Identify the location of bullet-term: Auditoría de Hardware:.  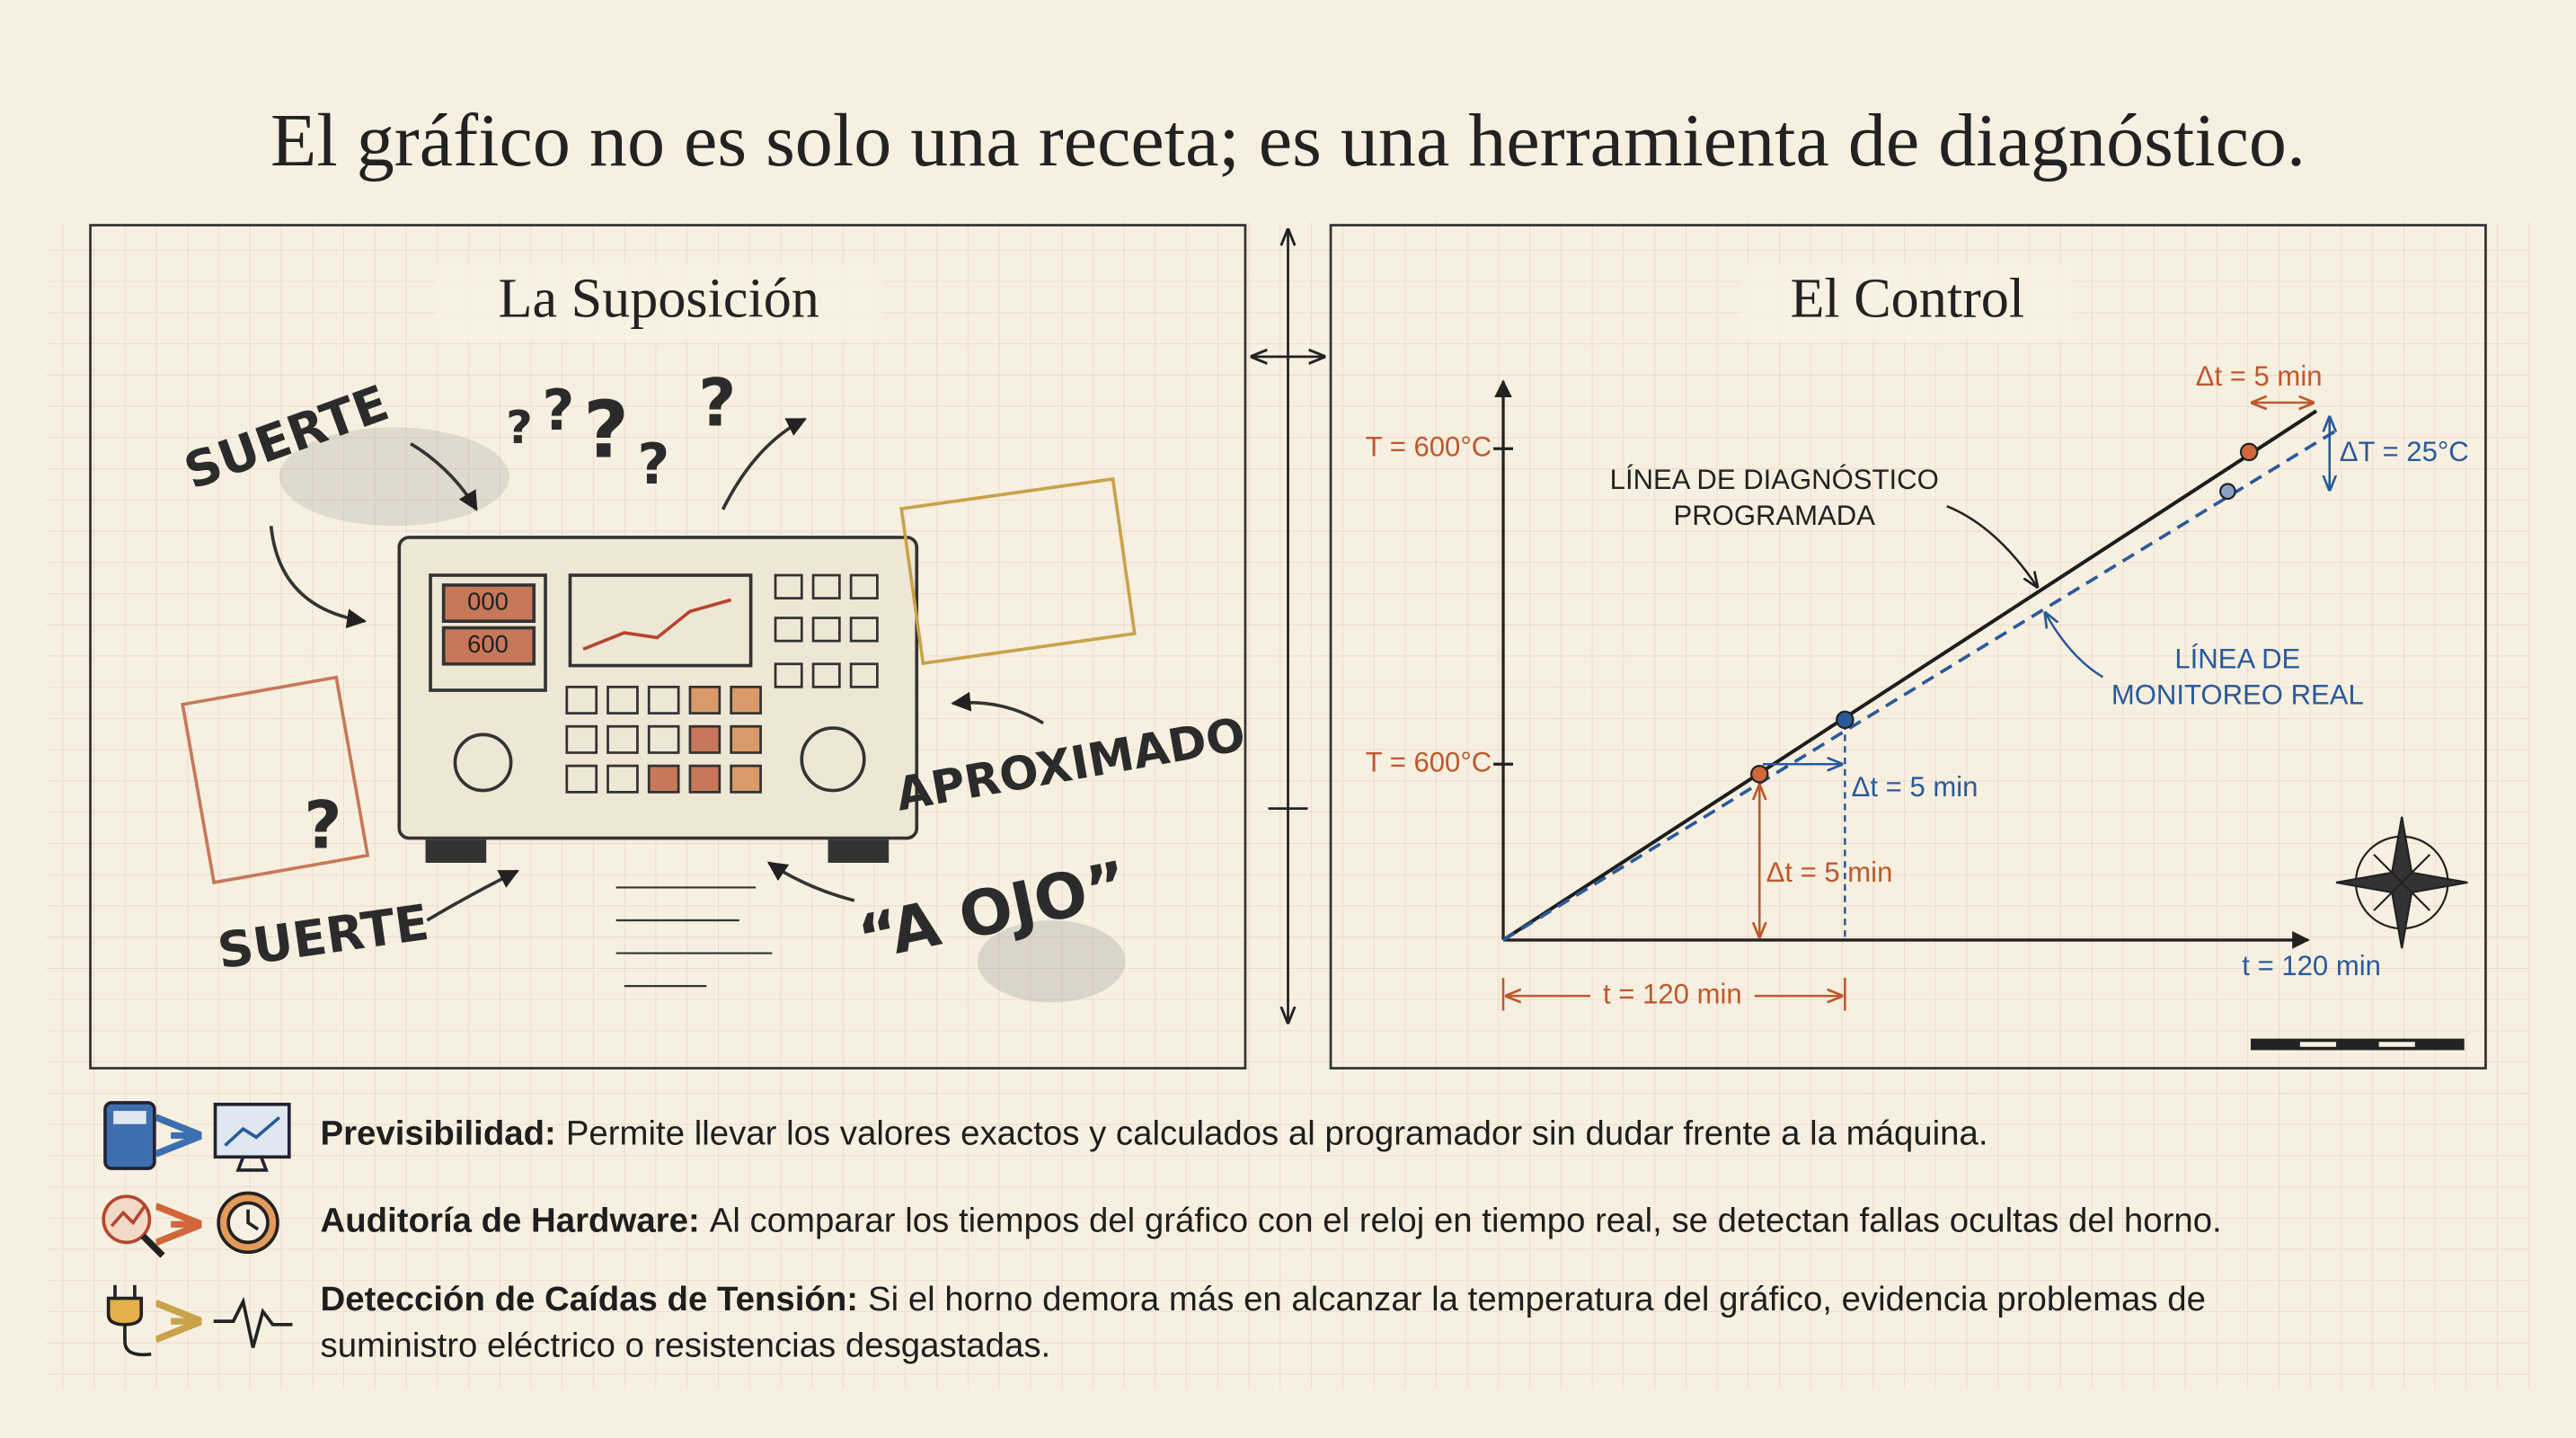
(510, 1221).